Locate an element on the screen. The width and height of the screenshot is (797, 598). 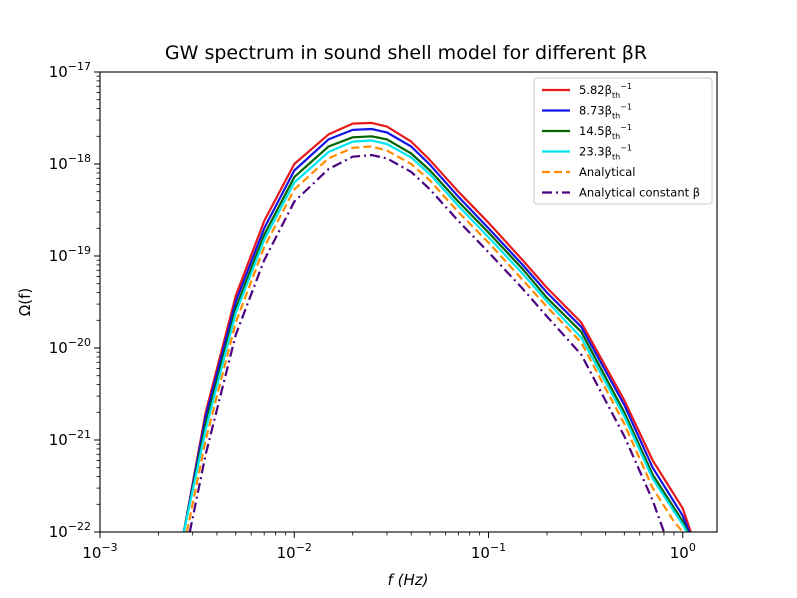
x-axis-label: f (Hz) is located at coordinates (408, 580).